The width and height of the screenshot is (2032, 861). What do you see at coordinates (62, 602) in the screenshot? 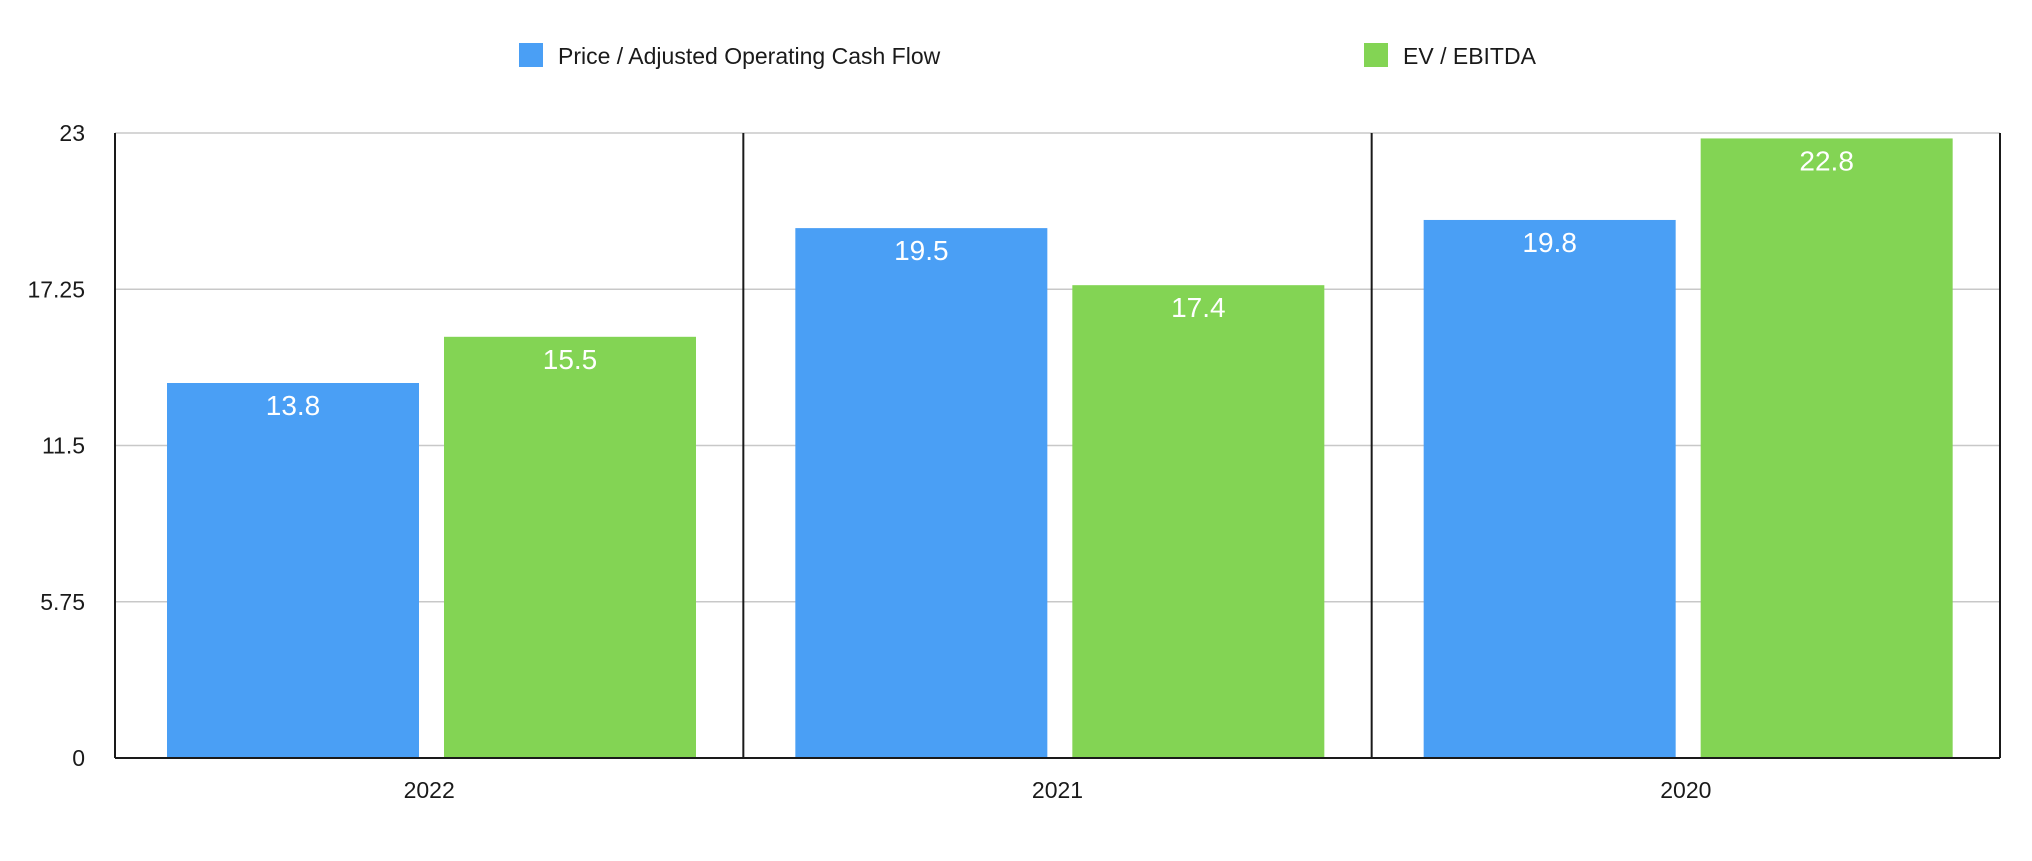
I see `y-tick-label: 5.75` at bounding box center [62, 602].